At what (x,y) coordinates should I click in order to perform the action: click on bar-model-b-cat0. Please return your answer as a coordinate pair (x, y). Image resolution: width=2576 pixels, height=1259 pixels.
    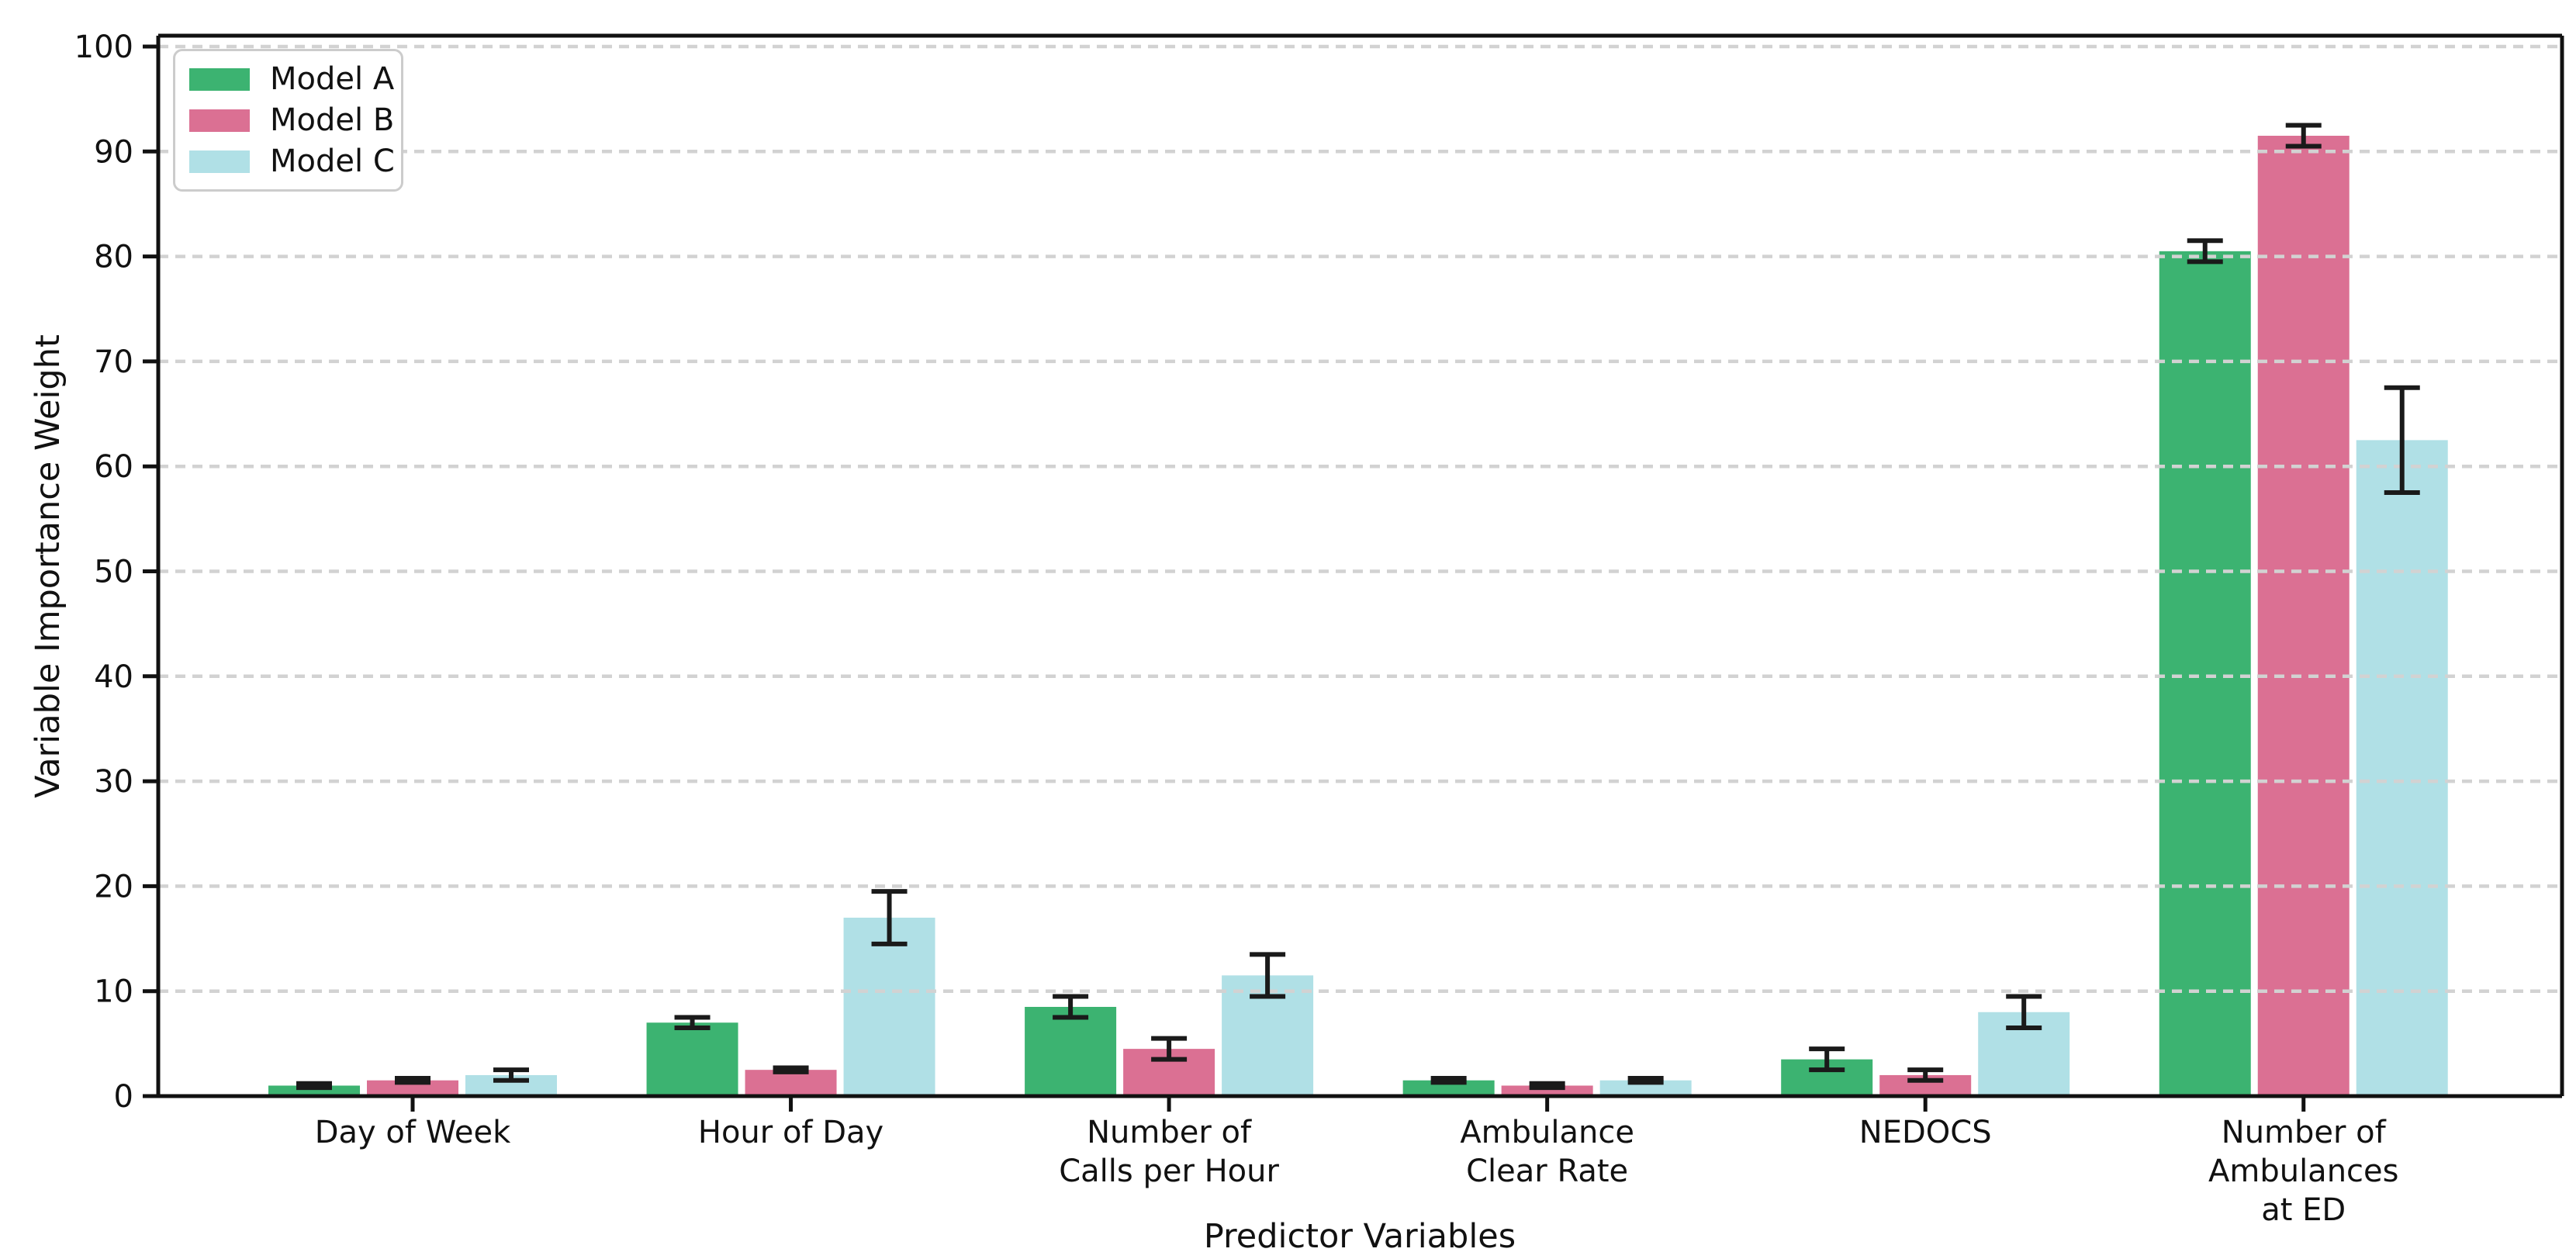
    Looking at the image, I should click on (412, 1088).